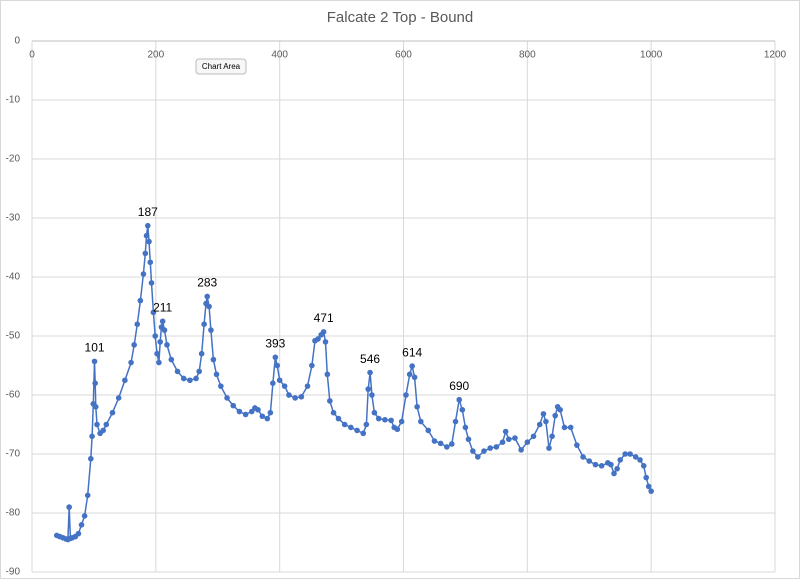 Image resolution: width=800 pixels, height=579 pixels. What do you see at coordinates (324, 318) in the screenshot?
I see `data-label: 471` at bounding box center [324, 318].